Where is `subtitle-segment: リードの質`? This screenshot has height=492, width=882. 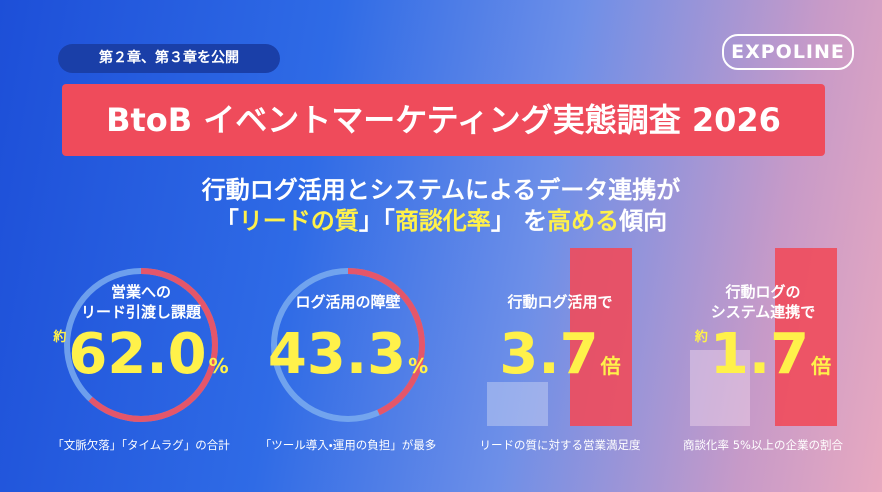 subtitle-segment: リードの質 is located at coordinates (298, 221).